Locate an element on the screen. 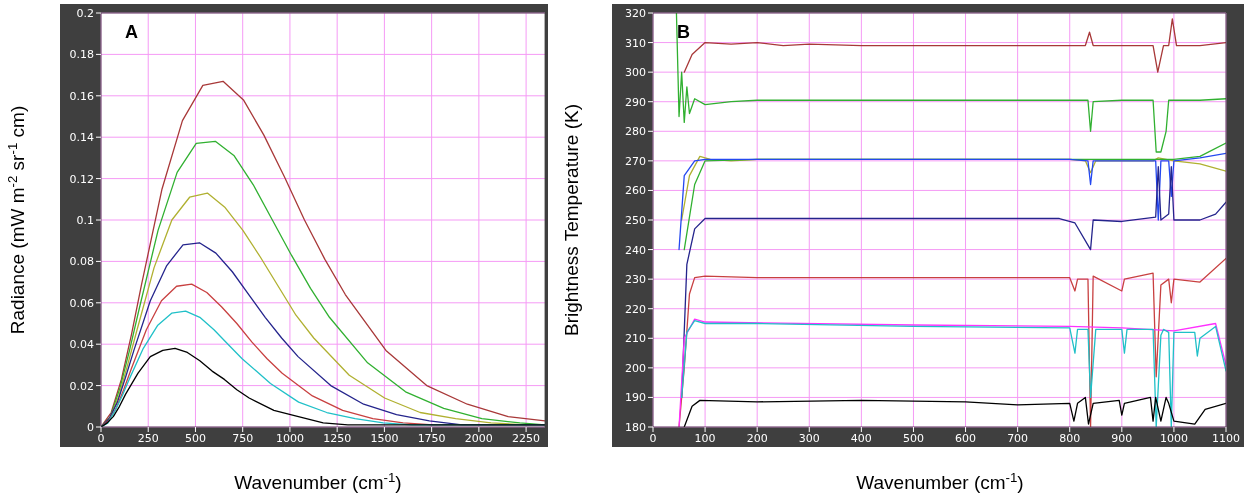 This screenshot has height=497, width=1244. x-tick-label: 300 is located at coordinates (809, 438).